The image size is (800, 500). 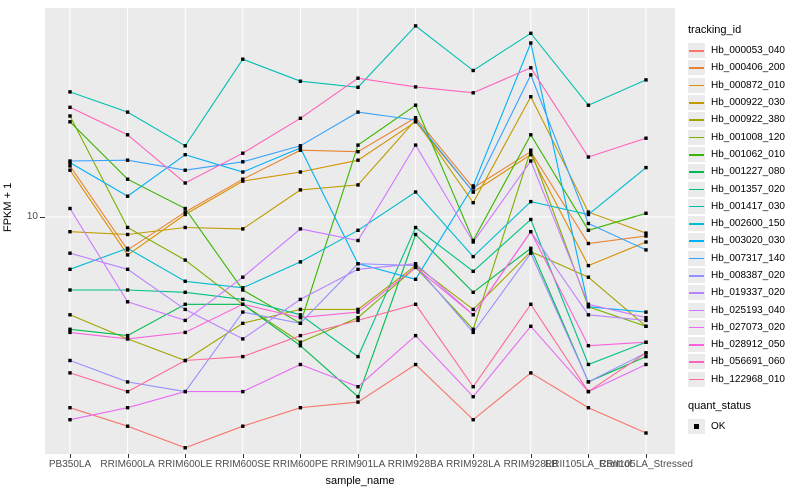 What do you see at coordinates (744, 344) in the screenshot?
I see `legend-item: Hb_028912_050` at bounding box center [744, 344].